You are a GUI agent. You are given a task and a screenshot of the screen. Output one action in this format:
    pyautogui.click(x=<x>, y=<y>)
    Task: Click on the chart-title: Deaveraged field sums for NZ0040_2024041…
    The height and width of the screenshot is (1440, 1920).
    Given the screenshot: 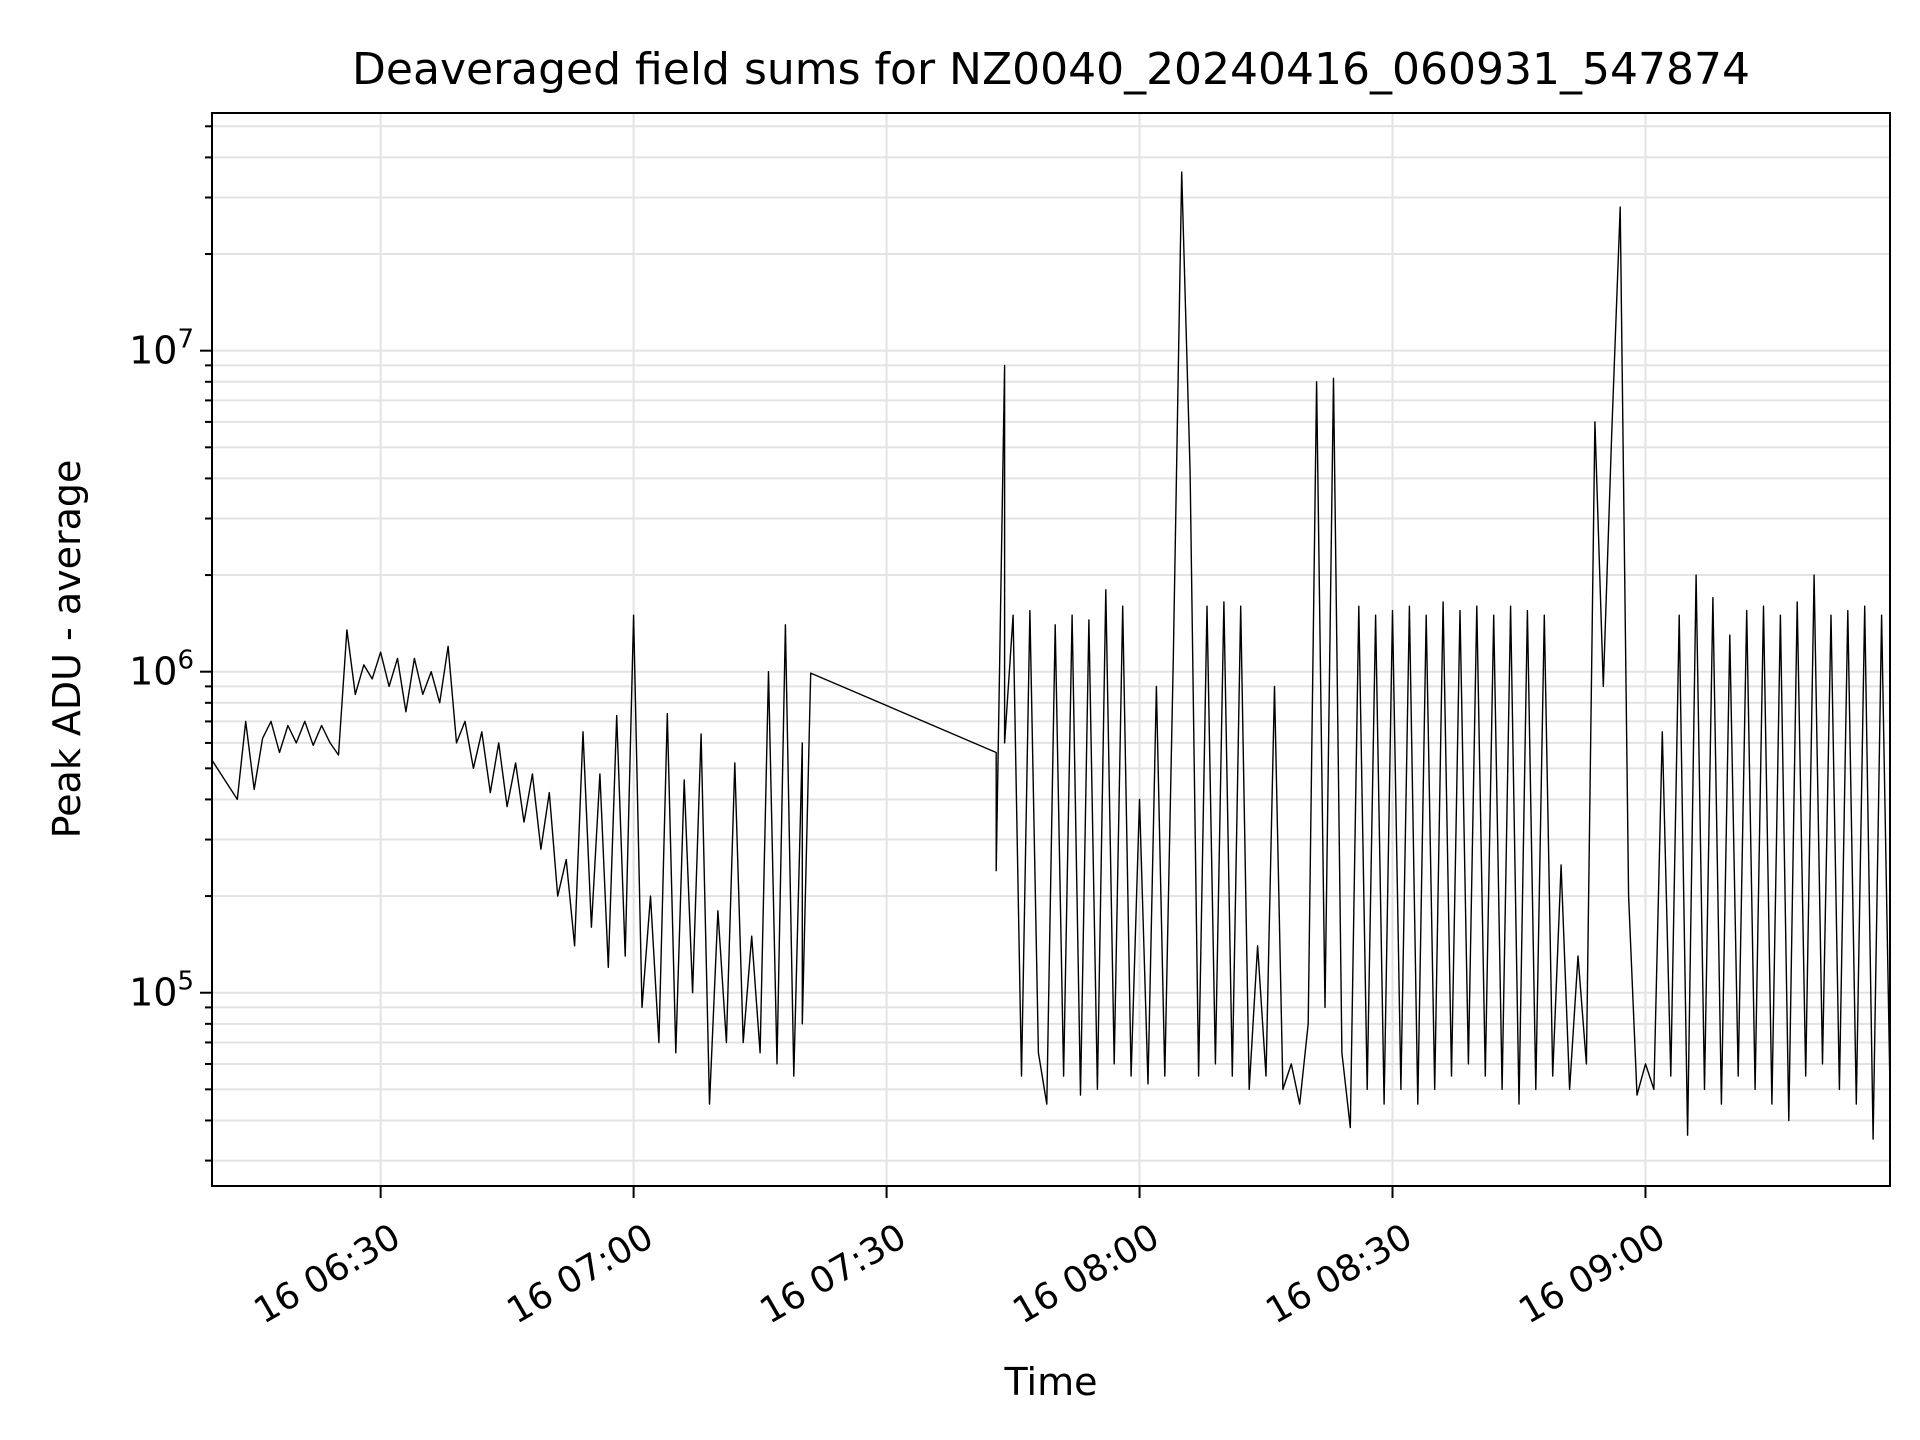 What is the action you would take?
    pyautogui.click(x=1051, y=69)
    